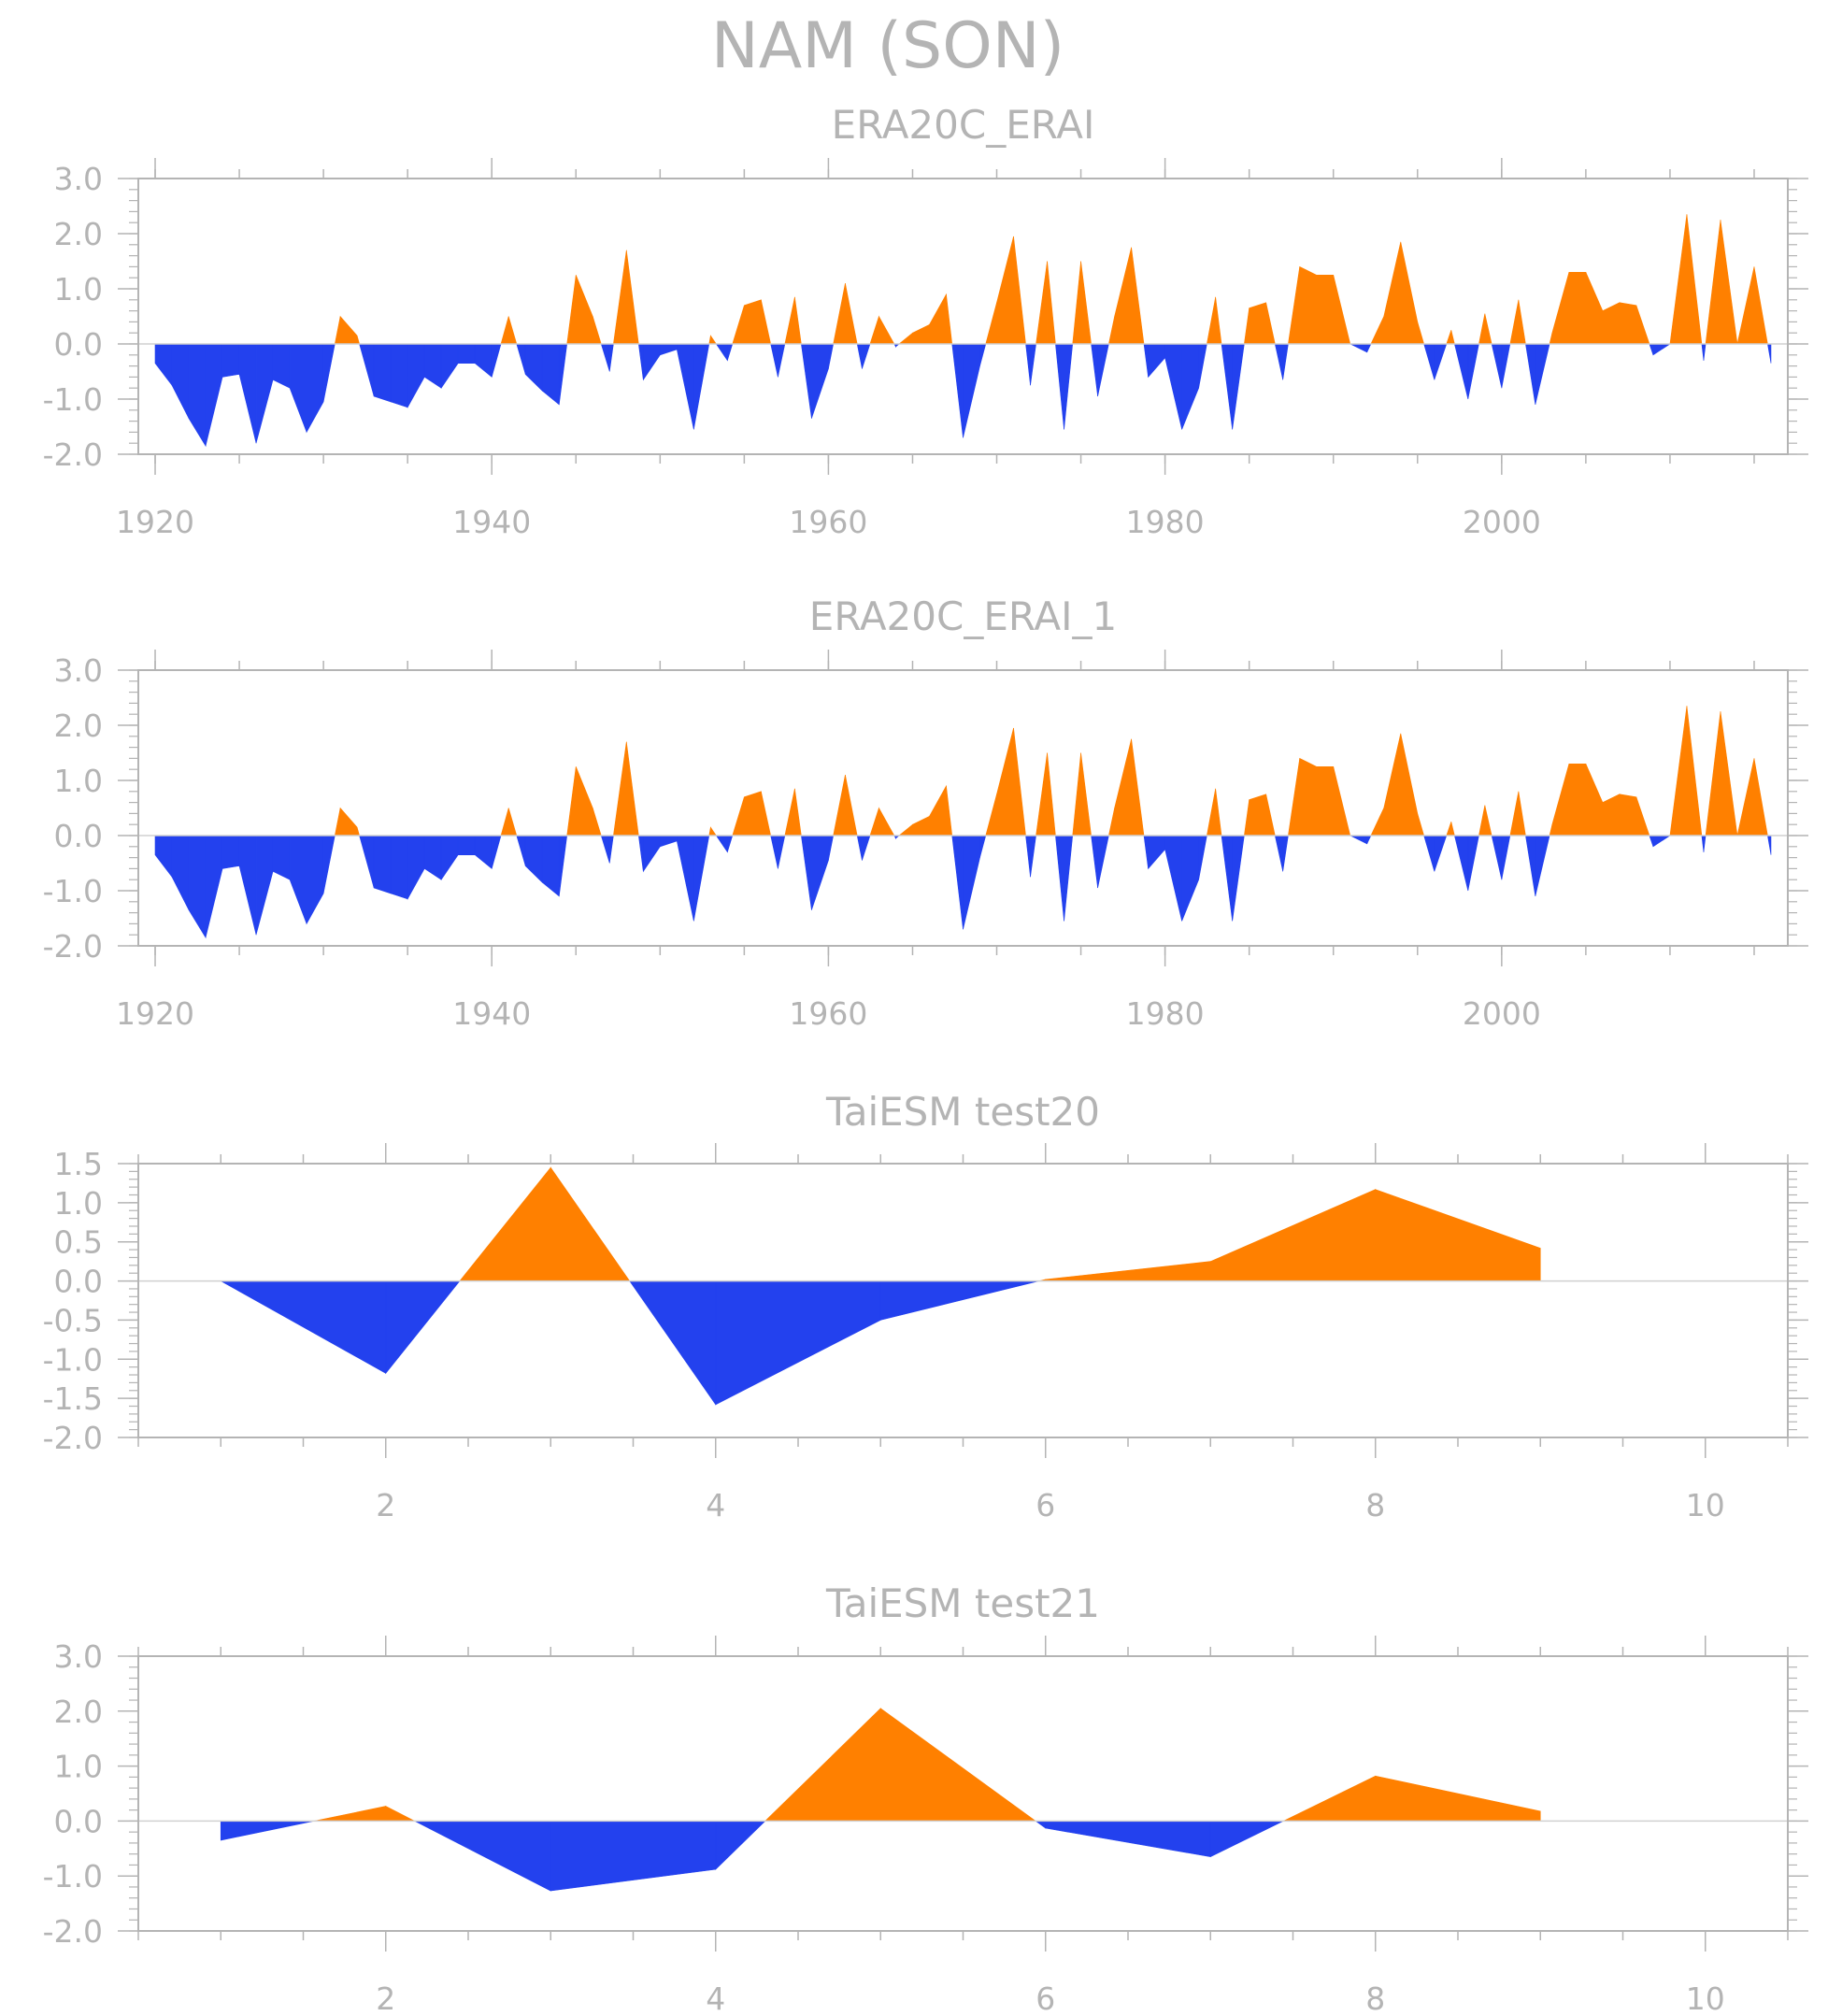 The width and height of the screenshot is (1828, 2016). Describe the element at coordinates (964, 125) in the screenshot. I see `panel-title: ERA20C_ERAI` at that location.